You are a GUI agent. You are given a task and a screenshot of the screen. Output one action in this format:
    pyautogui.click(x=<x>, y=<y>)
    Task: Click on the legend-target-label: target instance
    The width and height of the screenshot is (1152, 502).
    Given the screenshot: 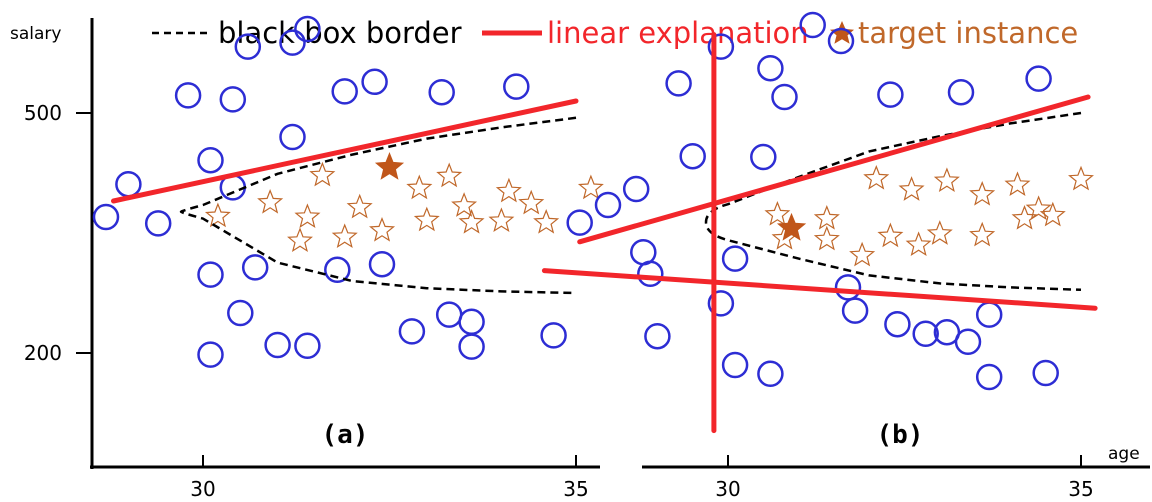 What is the action you would take?
    pyautogui.click(x=968, y=33)
    